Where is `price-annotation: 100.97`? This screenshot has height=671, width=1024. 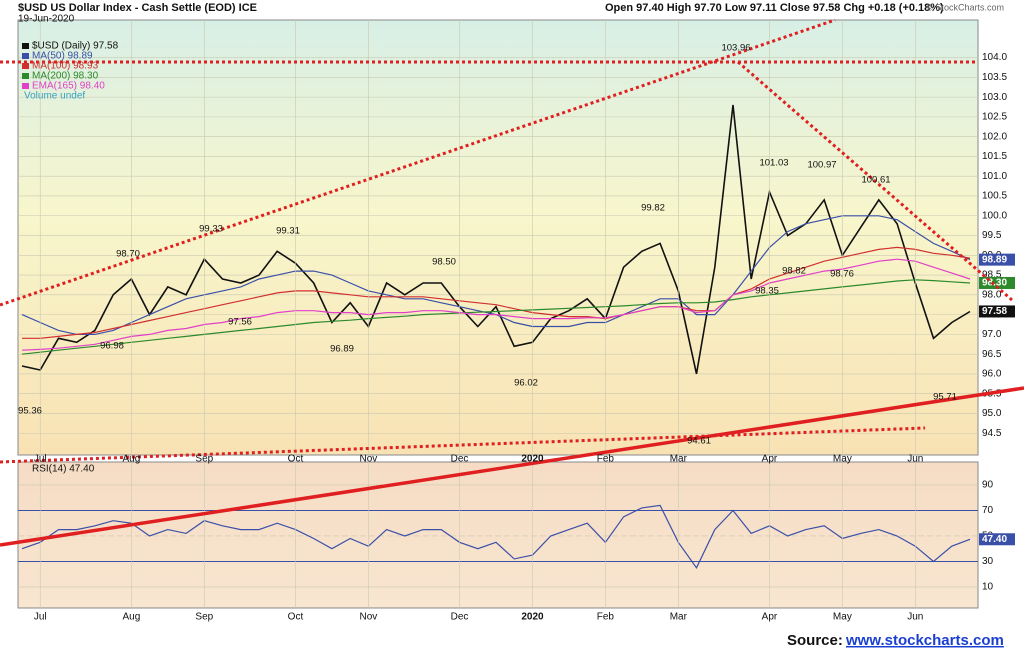 price-annotation: 100.97 is located at coordinates (821, 165).